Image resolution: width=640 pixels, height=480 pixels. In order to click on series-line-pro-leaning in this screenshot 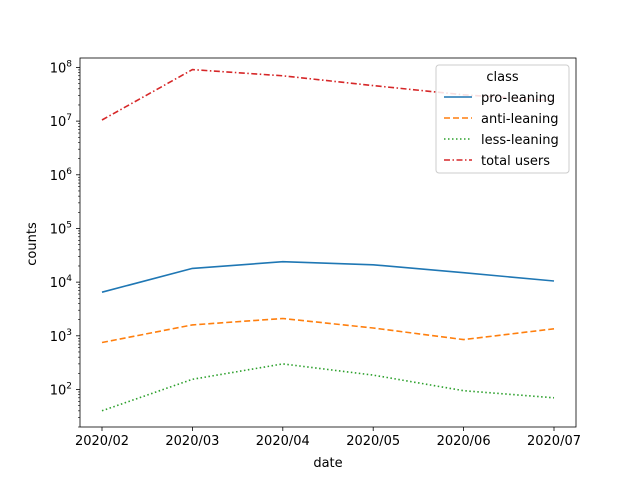, I will do `click(328, 276)`.